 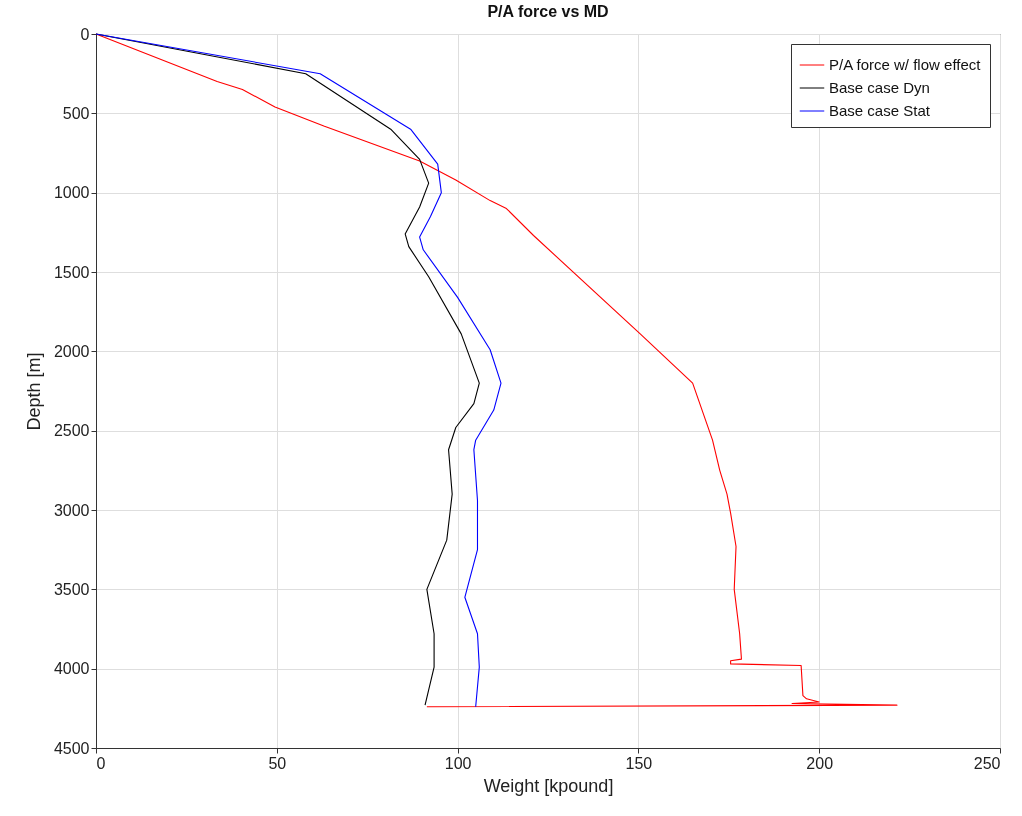 I want to click on y-tick-label: 1000, so click(x=71, y=193).